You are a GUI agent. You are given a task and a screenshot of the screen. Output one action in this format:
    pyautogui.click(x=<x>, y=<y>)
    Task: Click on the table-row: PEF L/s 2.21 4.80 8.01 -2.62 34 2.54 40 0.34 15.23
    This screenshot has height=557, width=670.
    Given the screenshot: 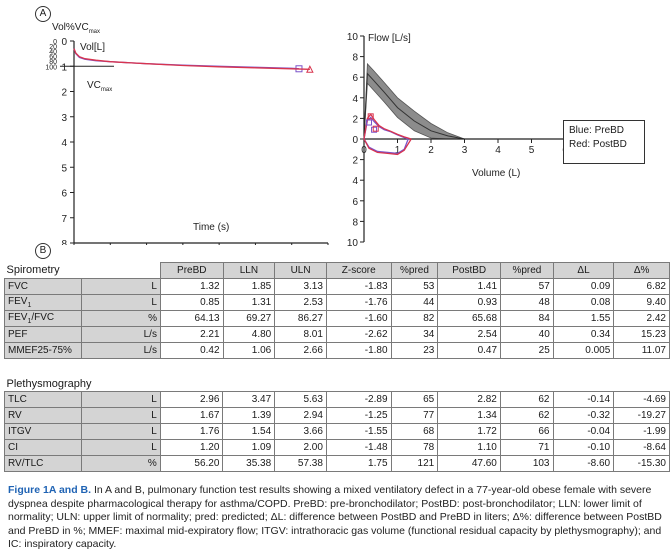 What is the action you would take?
    pyautogui.click(x=337, y=334)
    